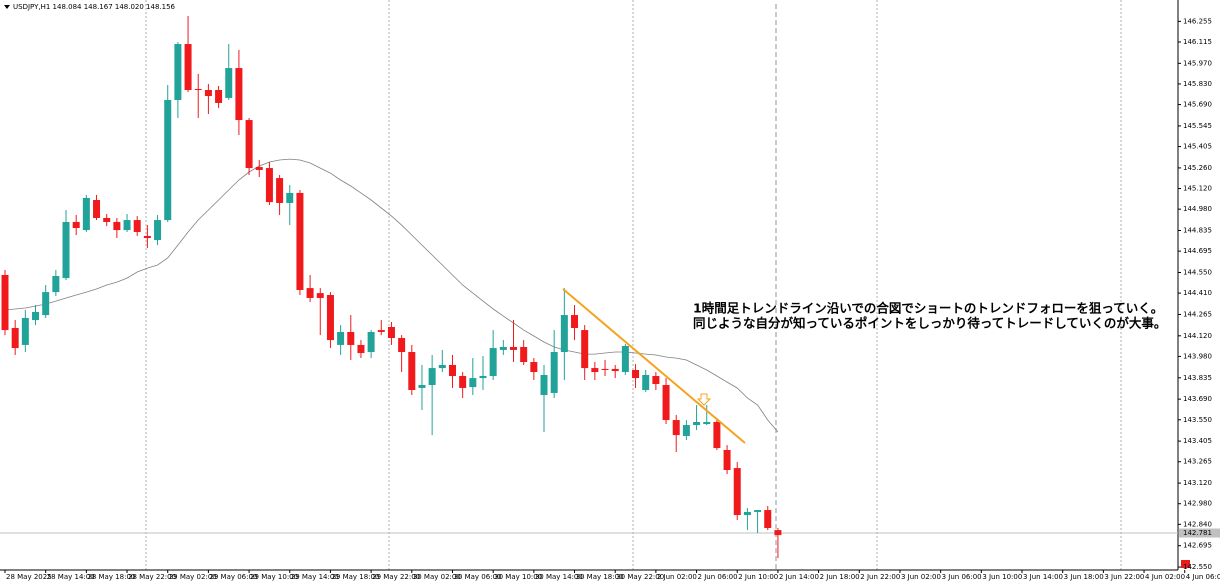 This screenshot has height=584, width=1220. I want to click on x-tick-label: 29 May 18:00, so click(355, 577).